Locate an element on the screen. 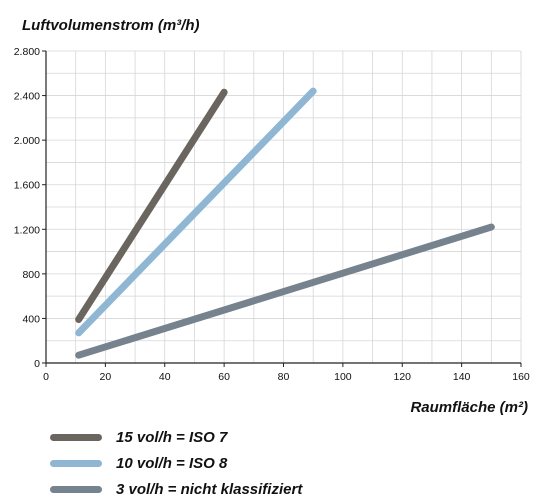  y-tick-label: 0 is located at coordinates (37, 364).